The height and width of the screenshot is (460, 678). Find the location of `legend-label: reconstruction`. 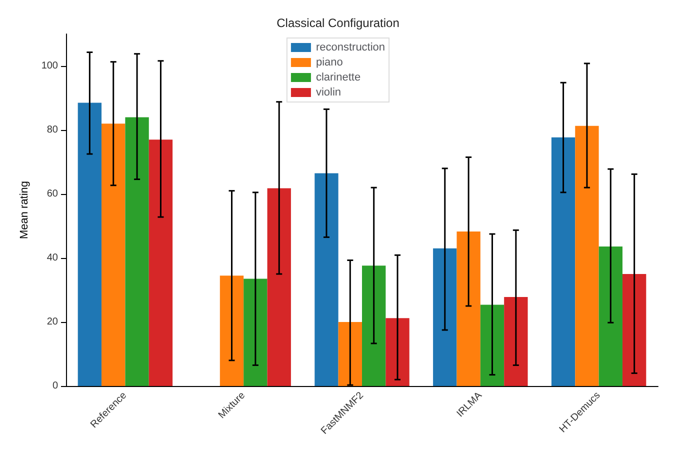

legend-label: reconstruction is located at coordinates (351, 48).